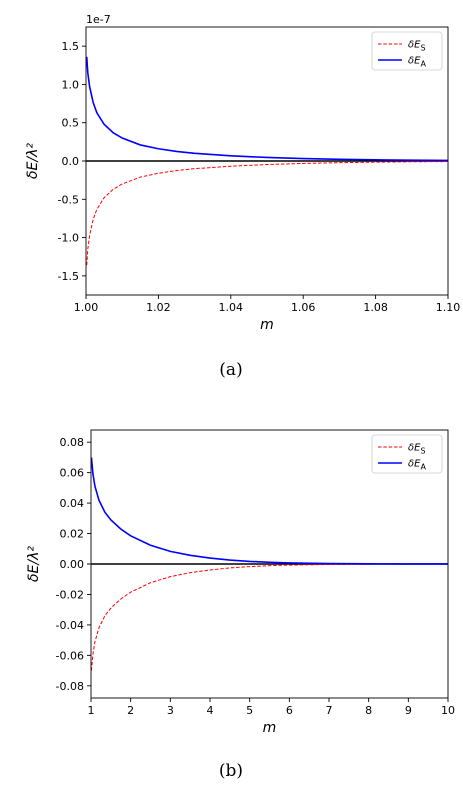 This screenshot has width=463, height=789. I want to click on y-tick-label: 1.0, so click(71, 84).